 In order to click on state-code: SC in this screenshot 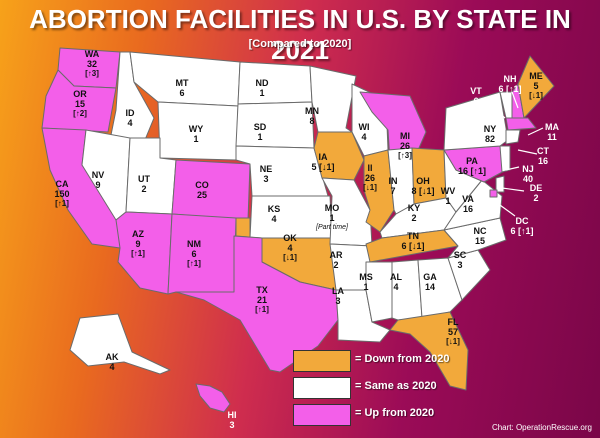, I will do `click(460, 255)`.